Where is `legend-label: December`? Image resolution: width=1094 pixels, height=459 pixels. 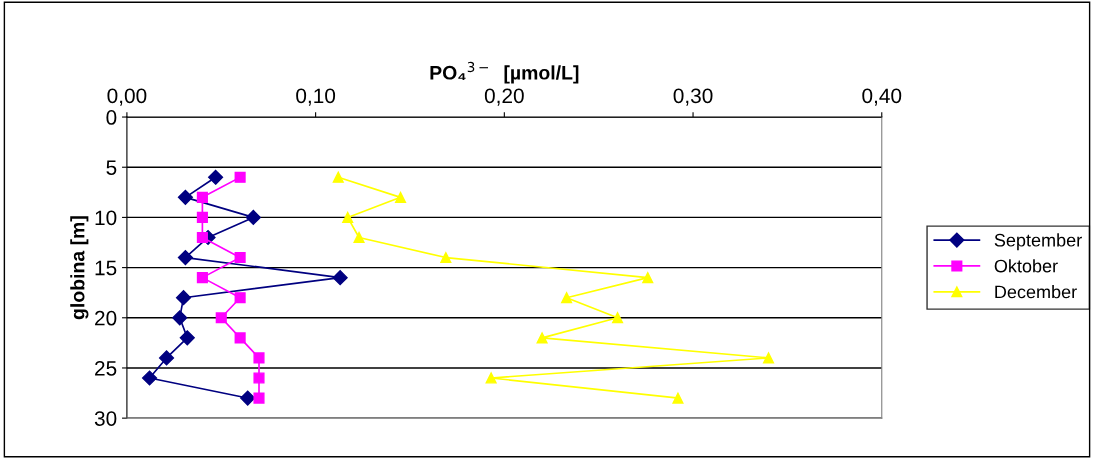
legend-label: December is located at coordinates (1036, 292).